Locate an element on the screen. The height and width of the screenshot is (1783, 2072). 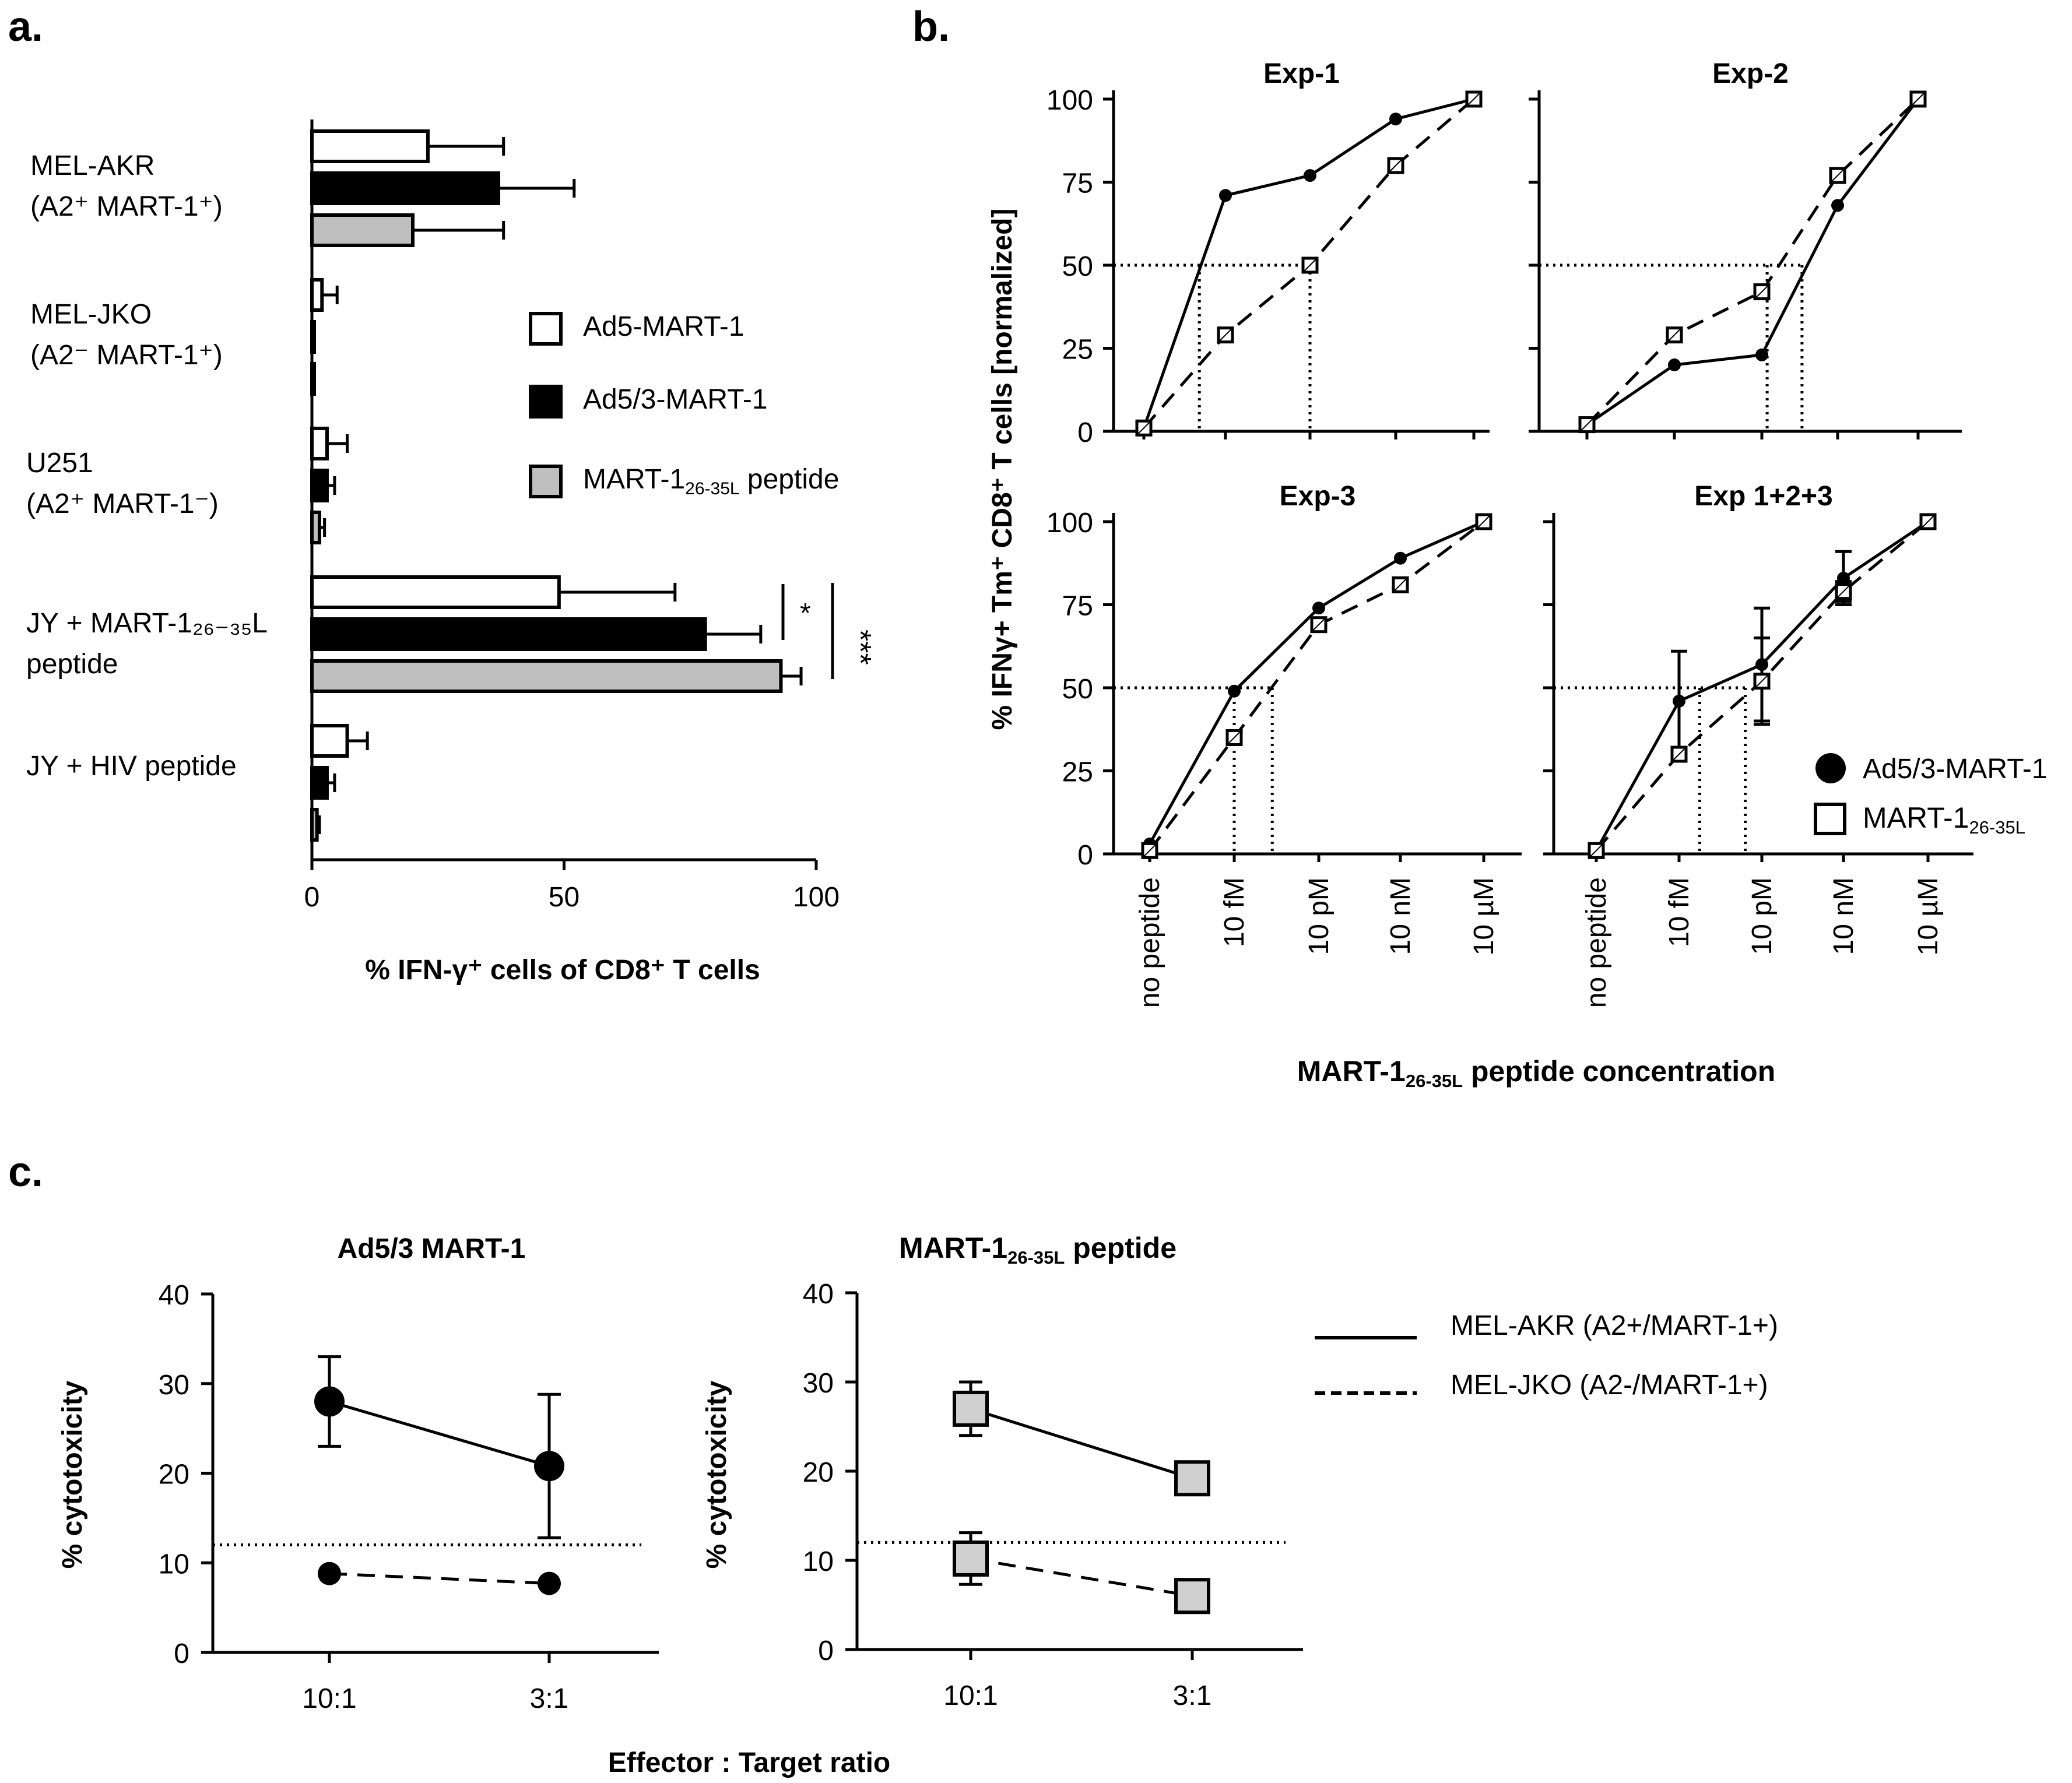
a-legend-swatch is located at coordinates (546, 329).